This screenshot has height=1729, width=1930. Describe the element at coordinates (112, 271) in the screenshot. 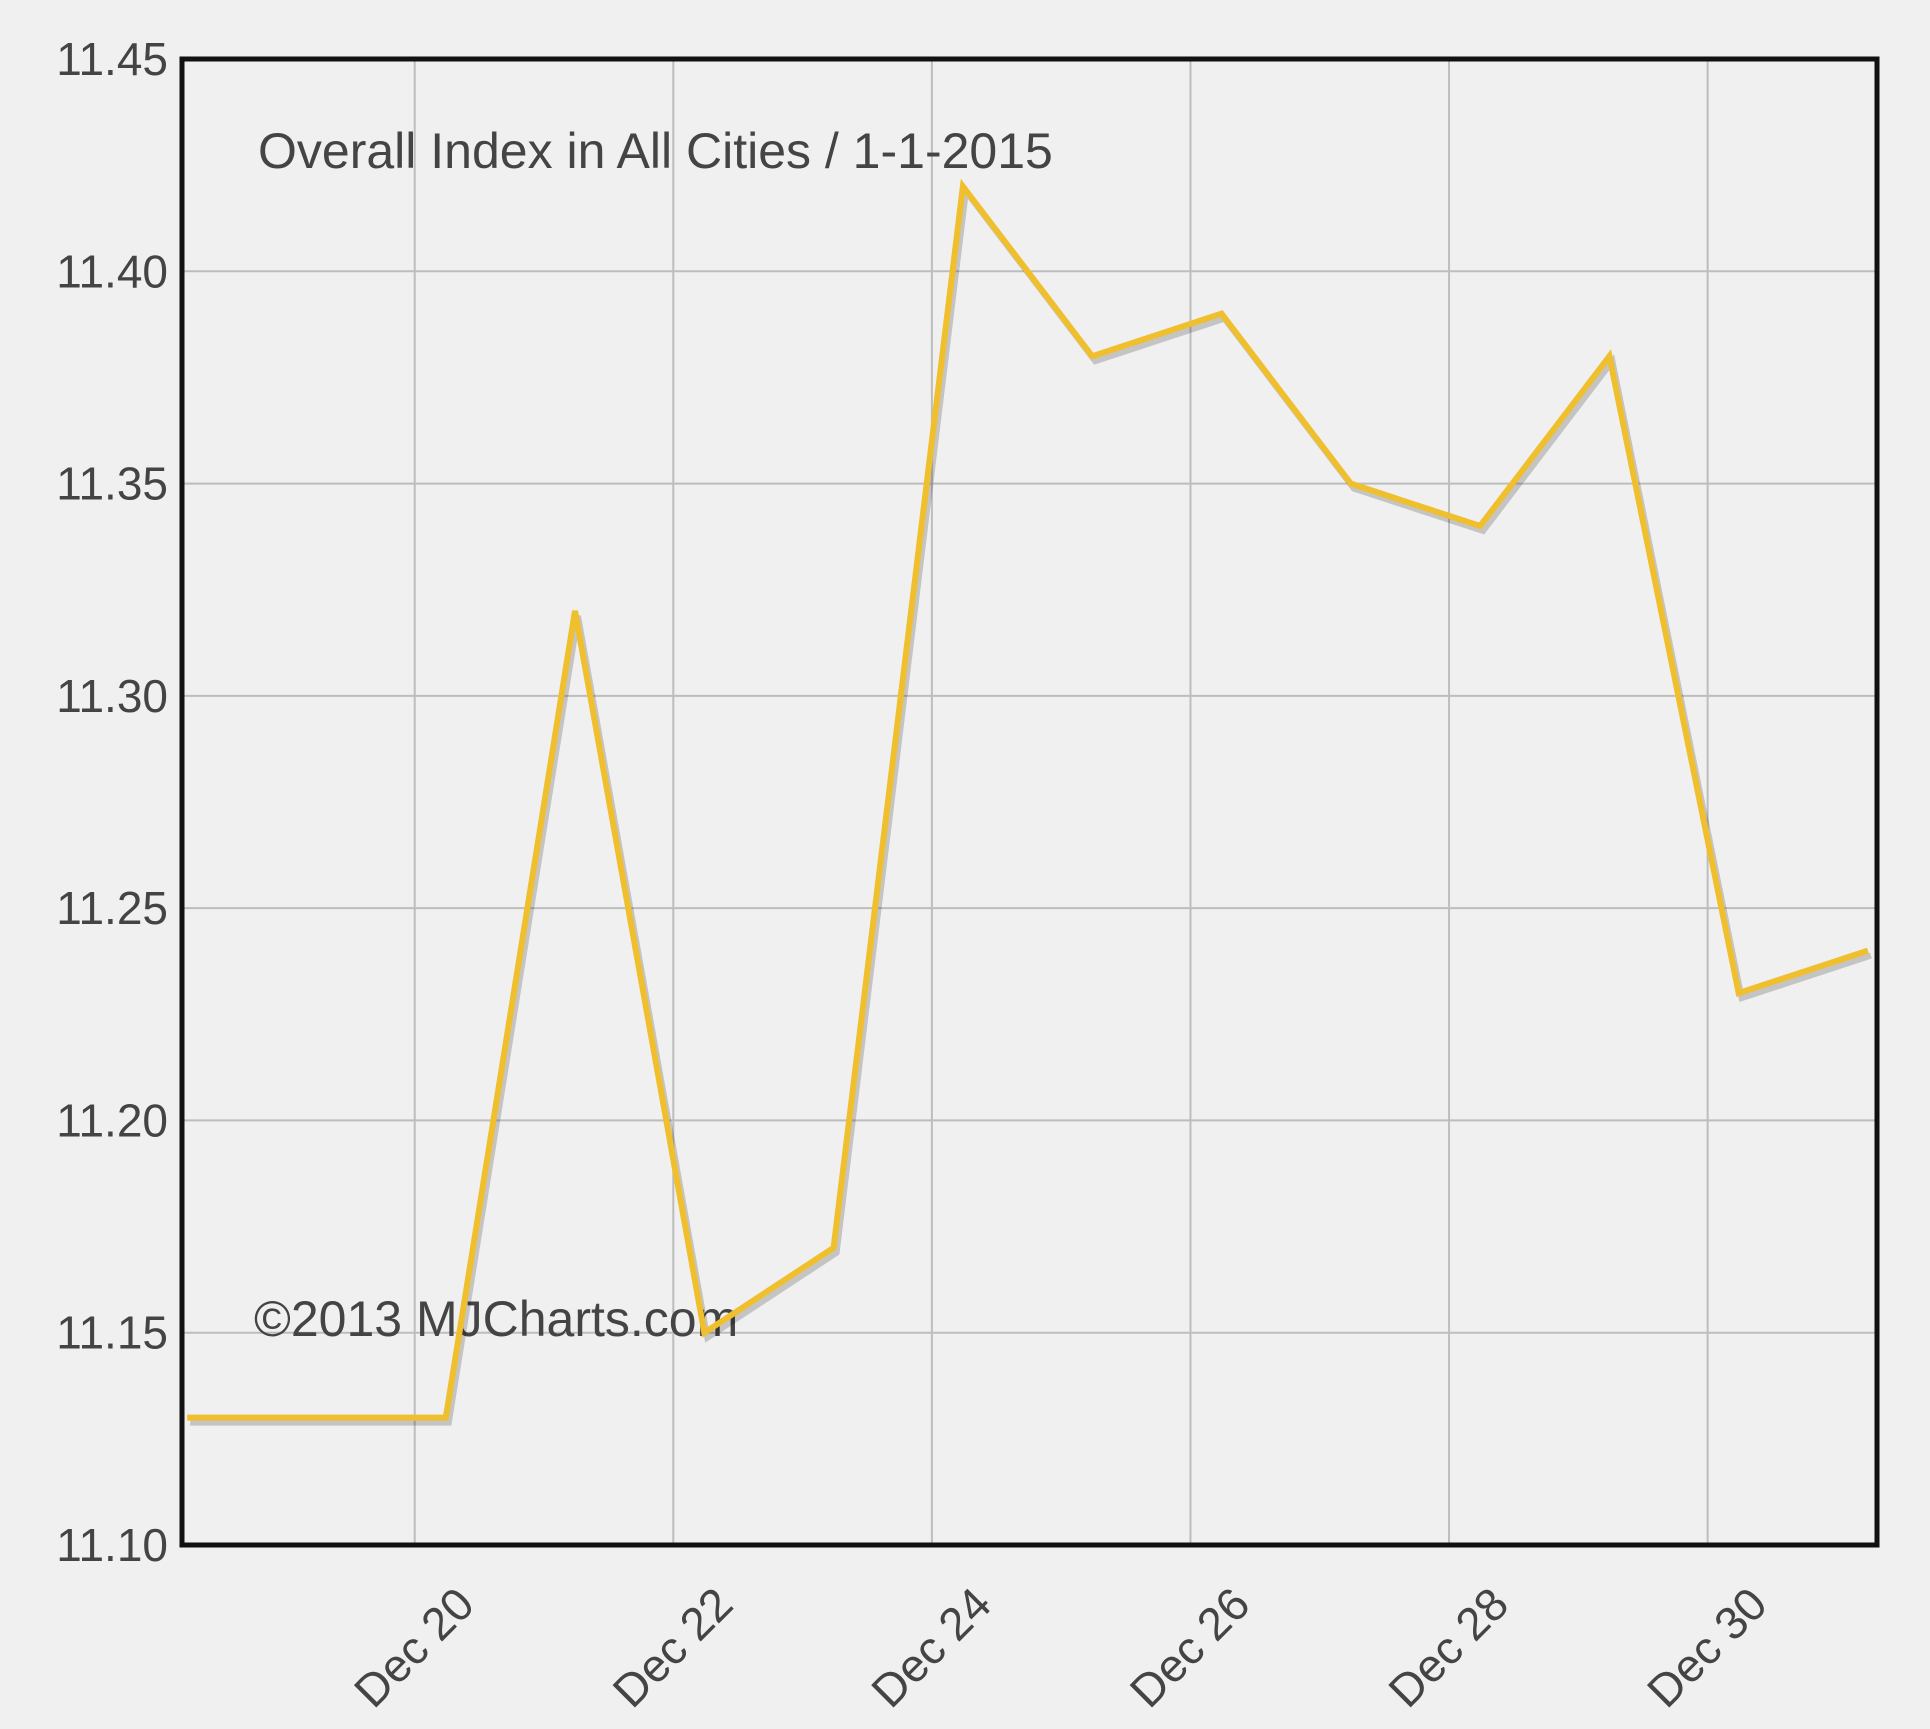

I see `y-tick-label: 11.40` at that location.